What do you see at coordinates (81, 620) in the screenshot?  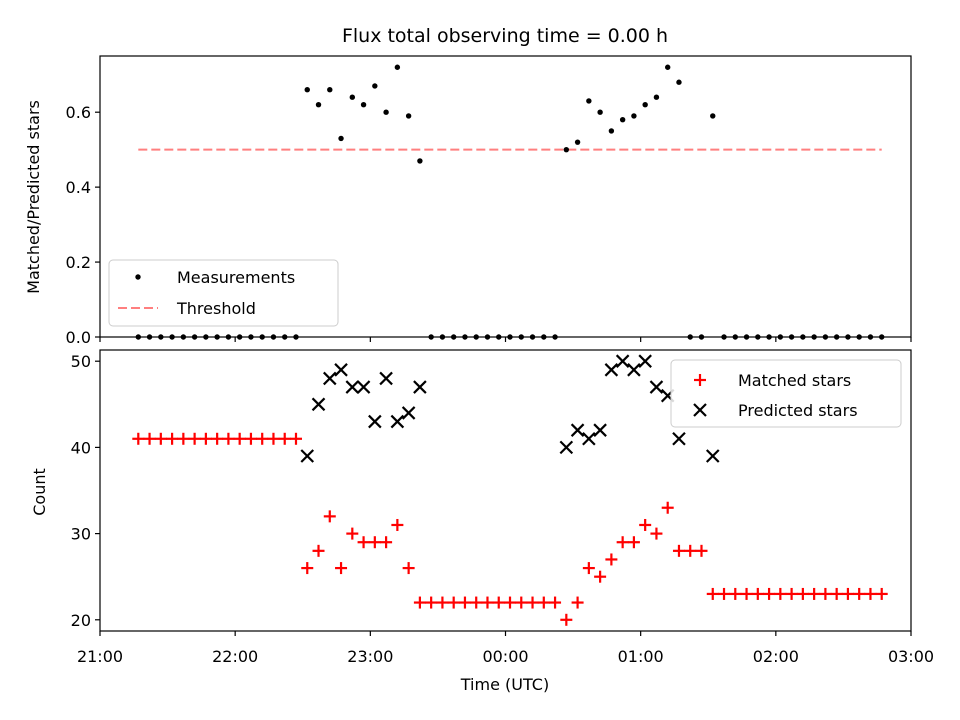 I see `bottom-y-tick-label: 20` at bounding box center [81, 620].